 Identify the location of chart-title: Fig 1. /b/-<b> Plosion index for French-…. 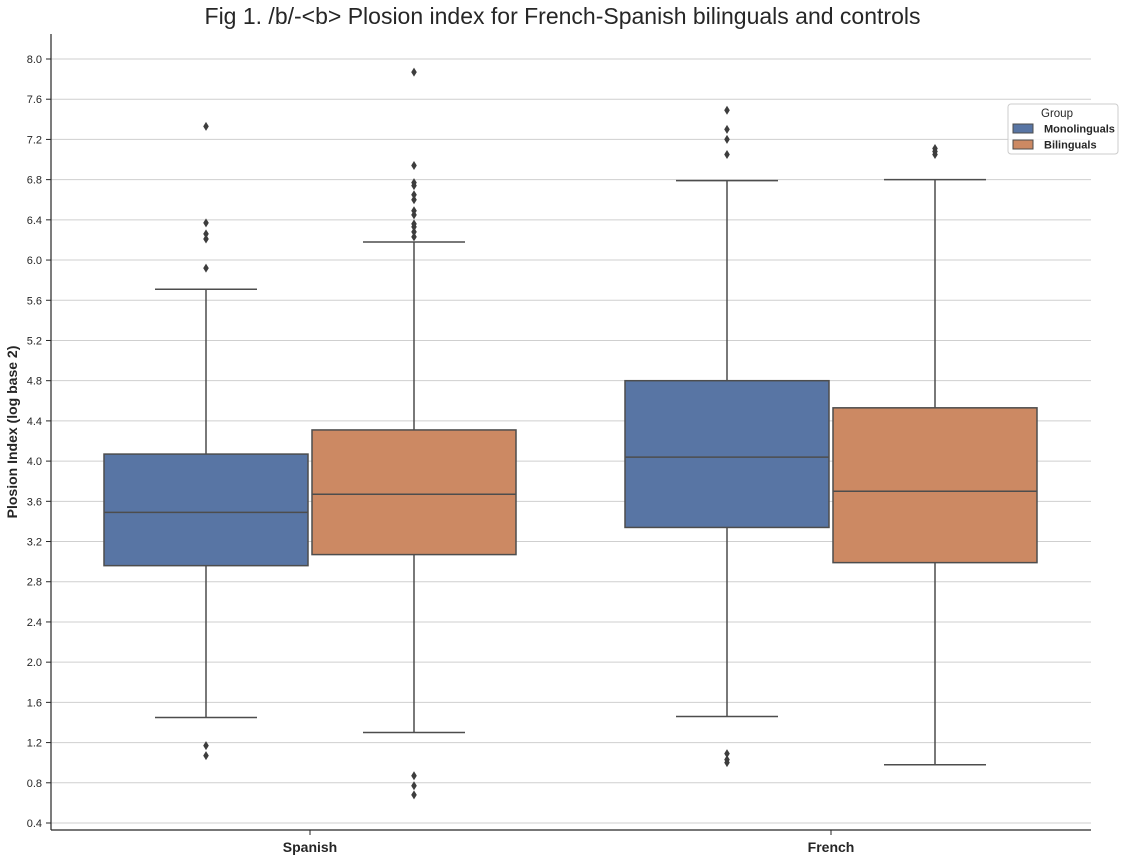
(562, 16).